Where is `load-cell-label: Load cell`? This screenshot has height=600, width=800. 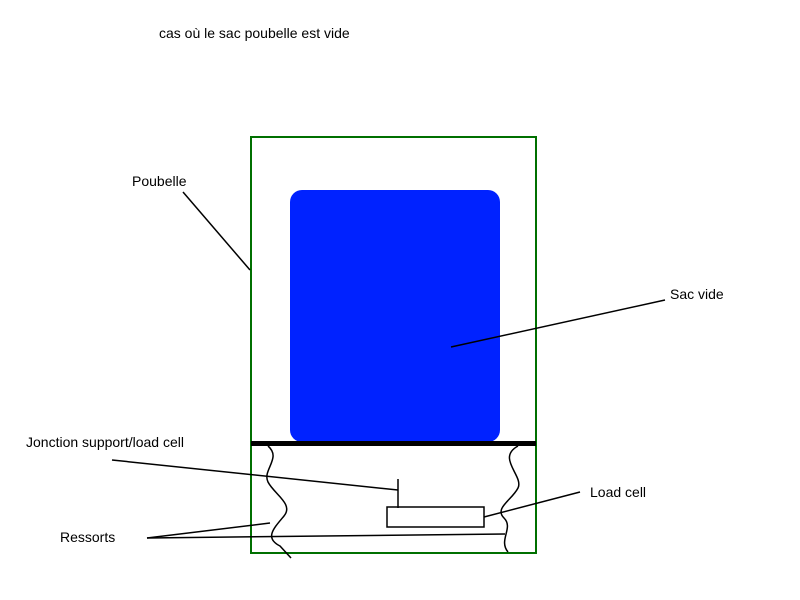
load-cell-label: Load cell is located at coordinates (618, 492).